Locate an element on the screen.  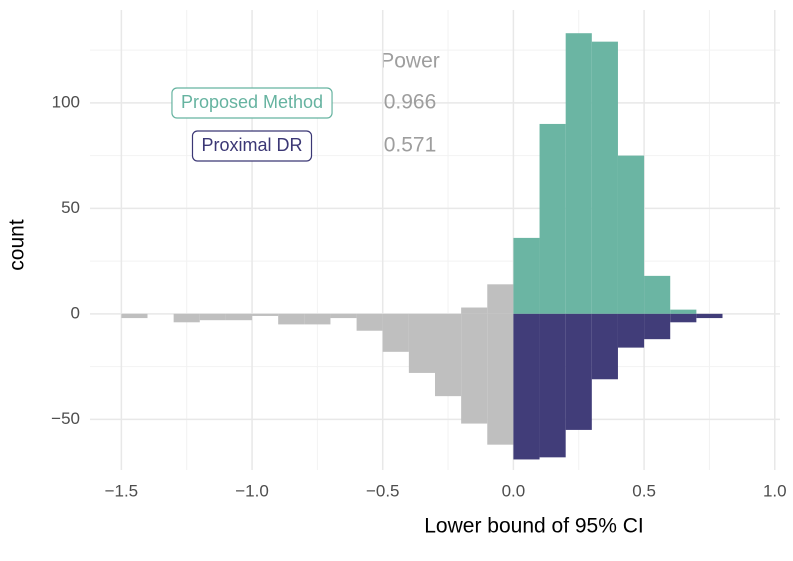
power-value: 0.966 is located at coordinates (410, 102).